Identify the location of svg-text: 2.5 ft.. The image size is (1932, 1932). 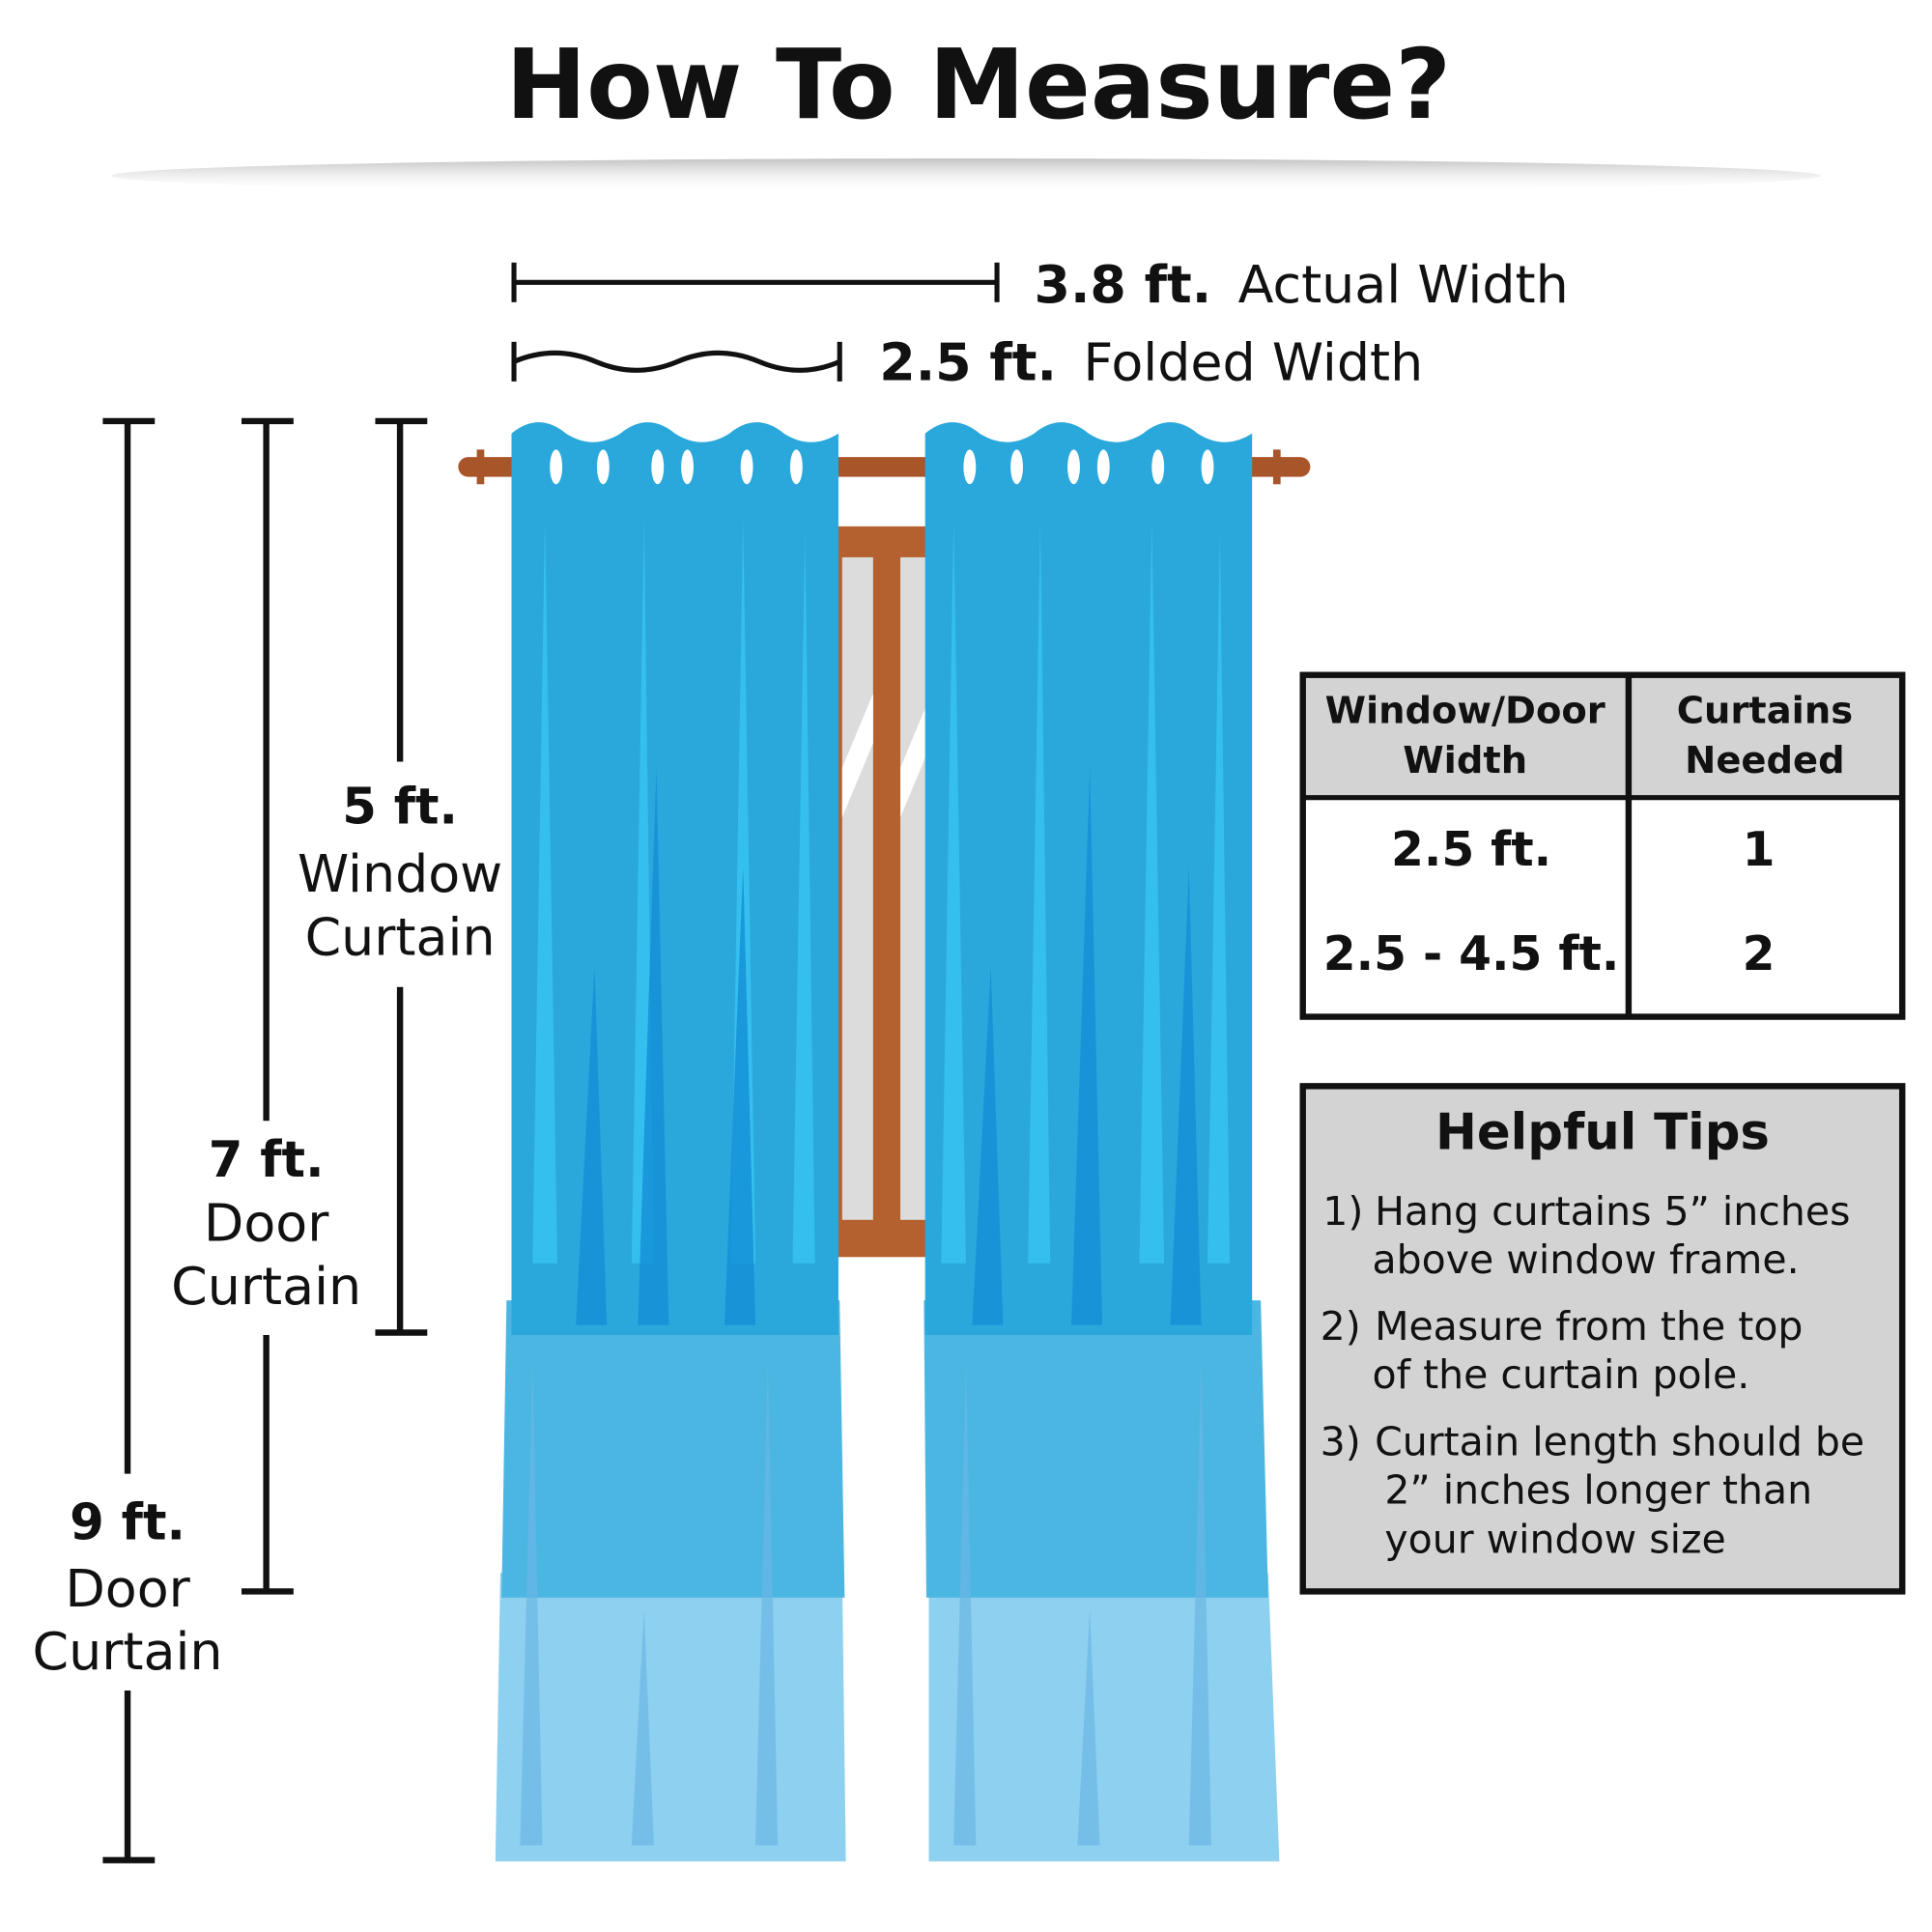
(1471, 850).